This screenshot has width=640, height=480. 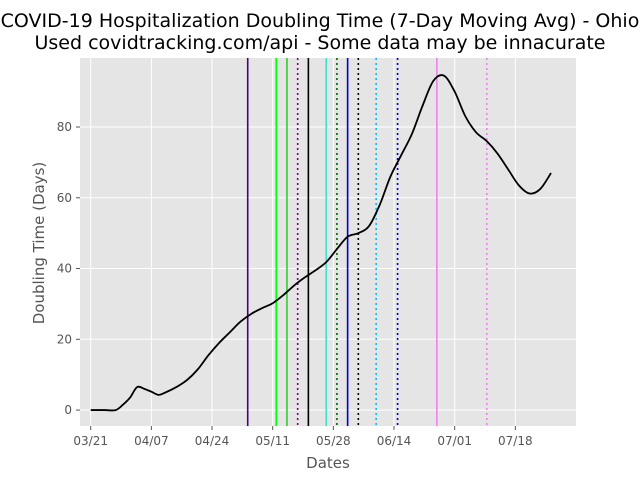 I want to click on x-tick-label: 05/11, so click(x=272, y=441).